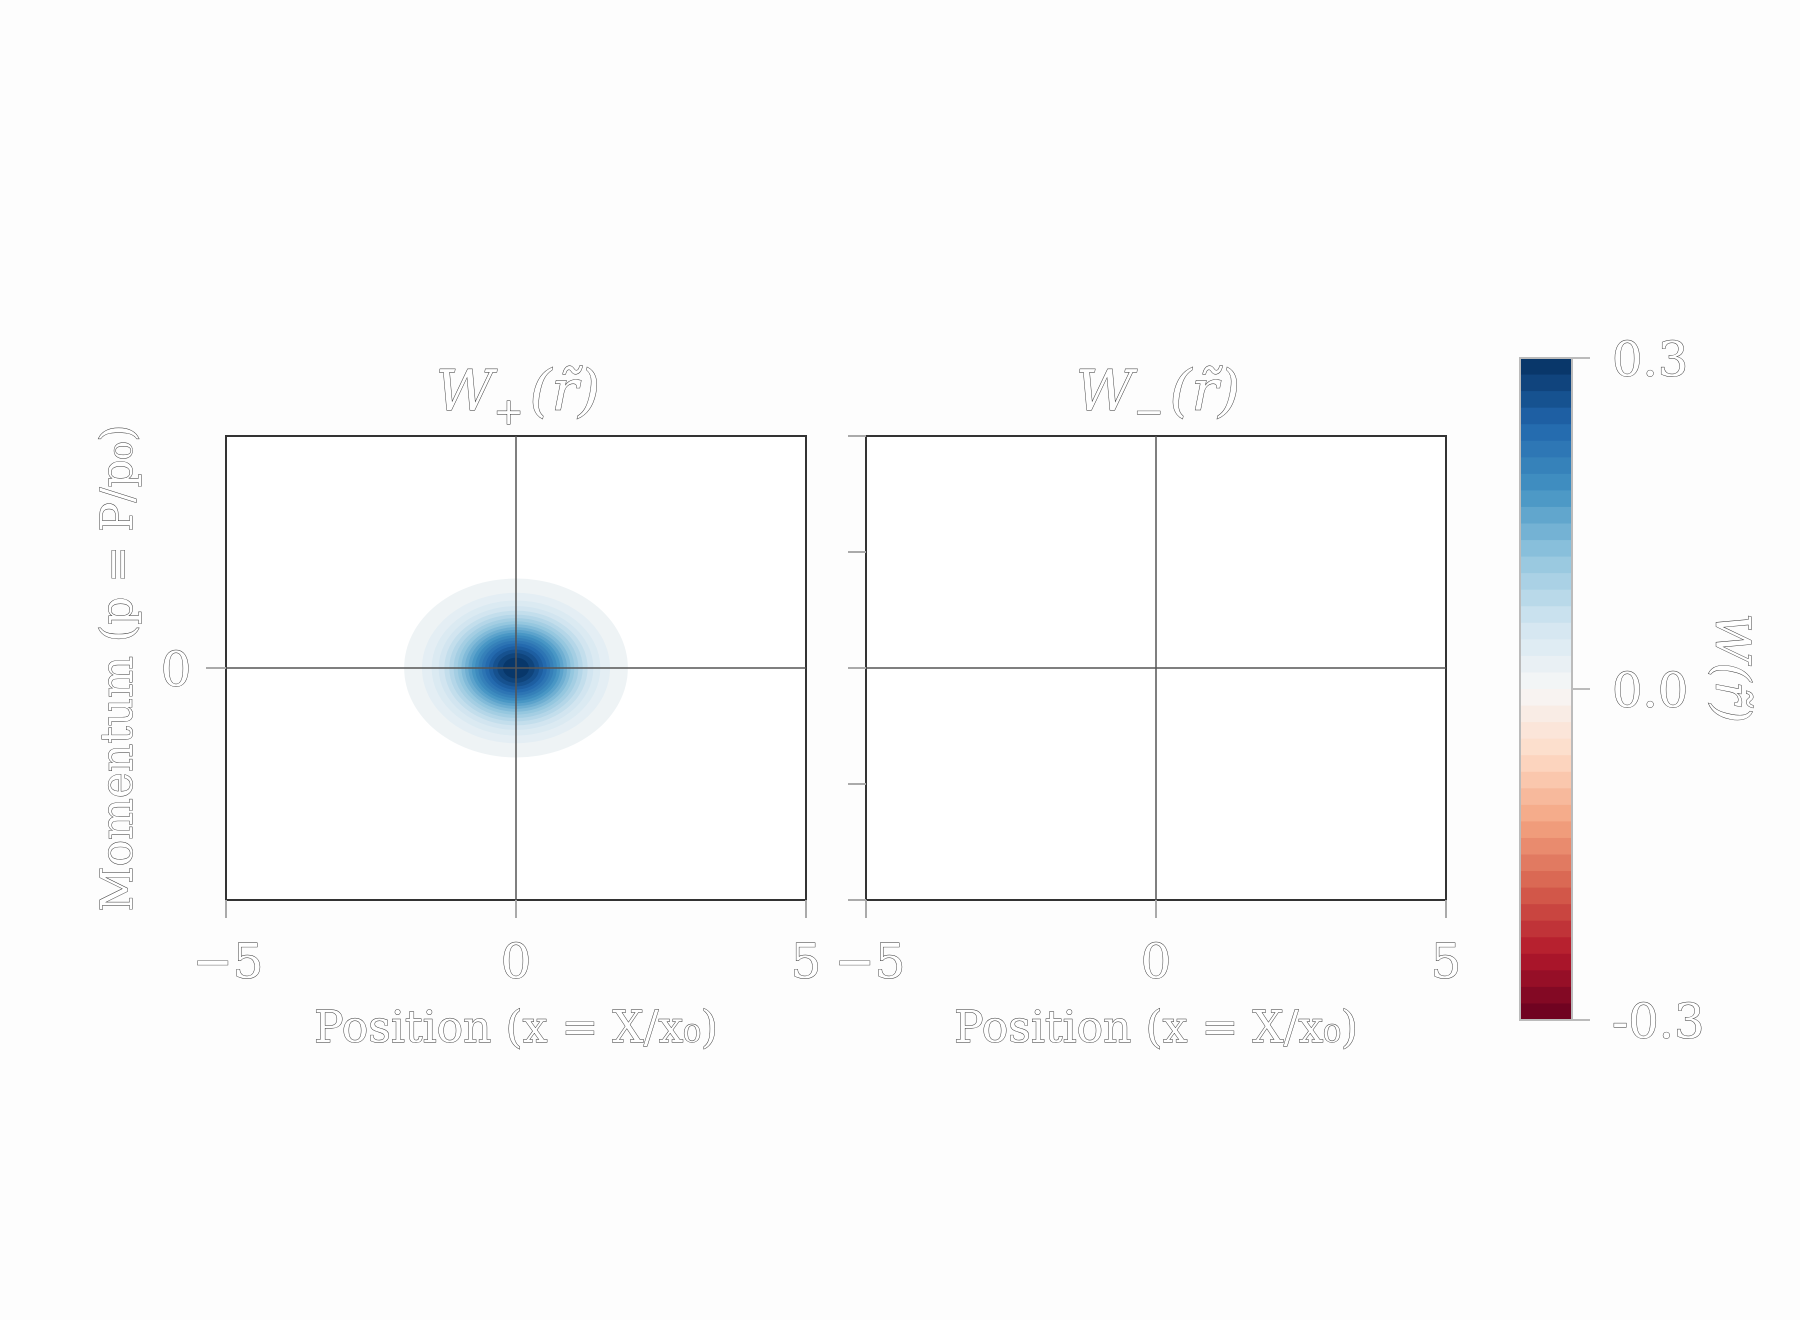  What do you see at coordinates (516, 1027) in the screenshot?
I see `xlabel-w-plus: Position (x = X/x₀)` at bounding box center [516, 1027].